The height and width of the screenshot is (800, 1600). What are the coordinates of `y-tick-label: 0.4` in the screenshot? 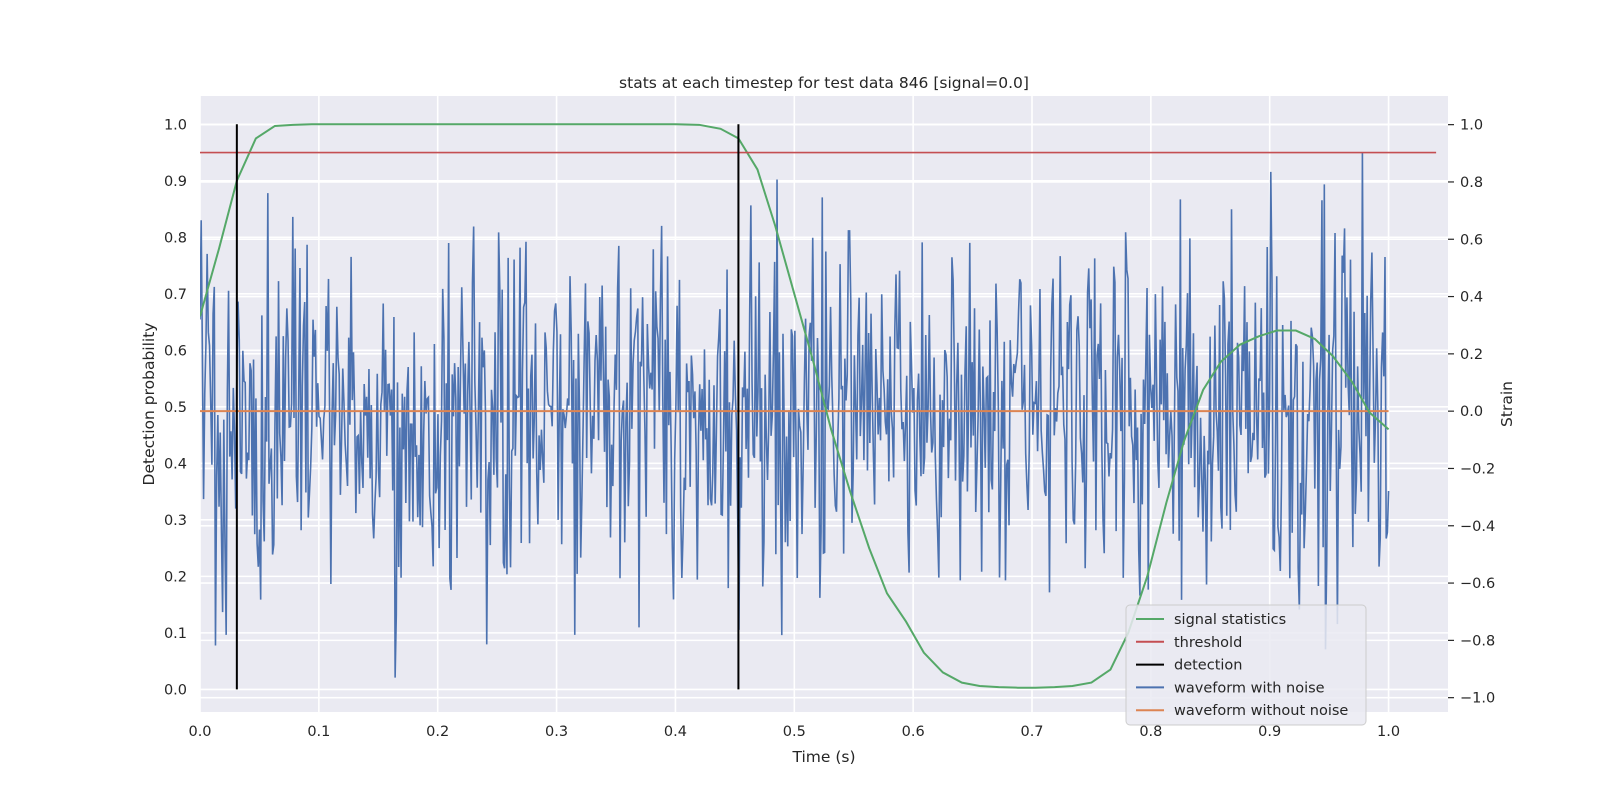 It's located at (175, 464).